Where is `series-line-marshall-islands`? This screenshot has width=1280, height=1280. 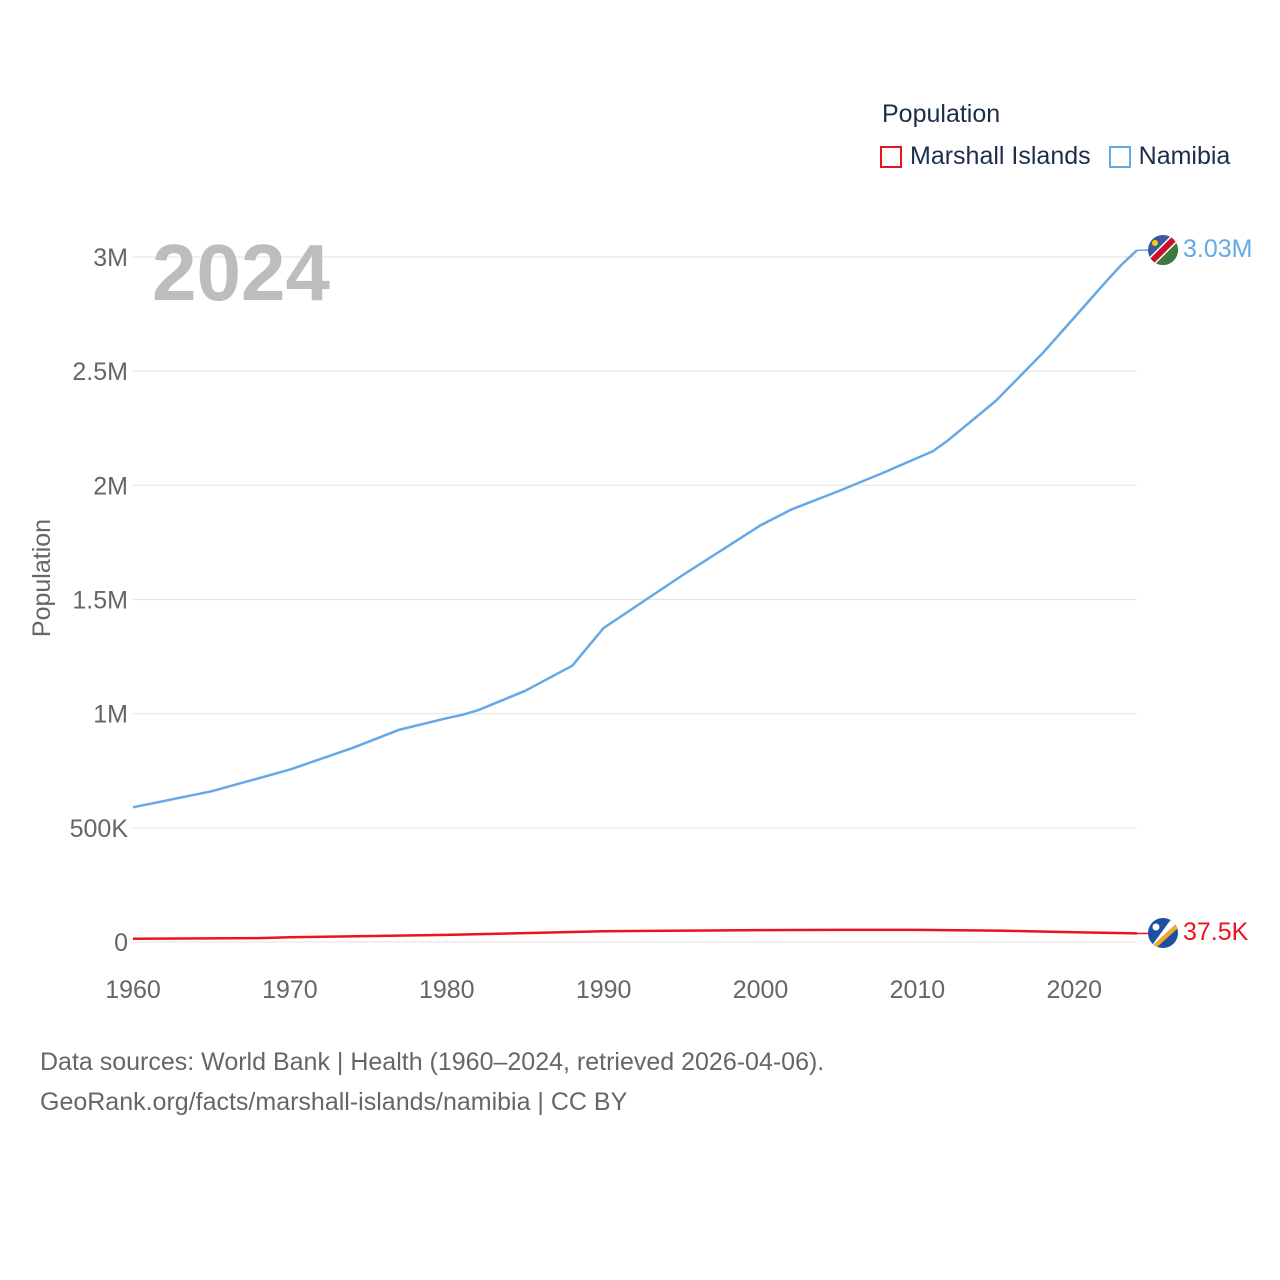
series-line-marshall-islands is located at coordinates (635, 934).